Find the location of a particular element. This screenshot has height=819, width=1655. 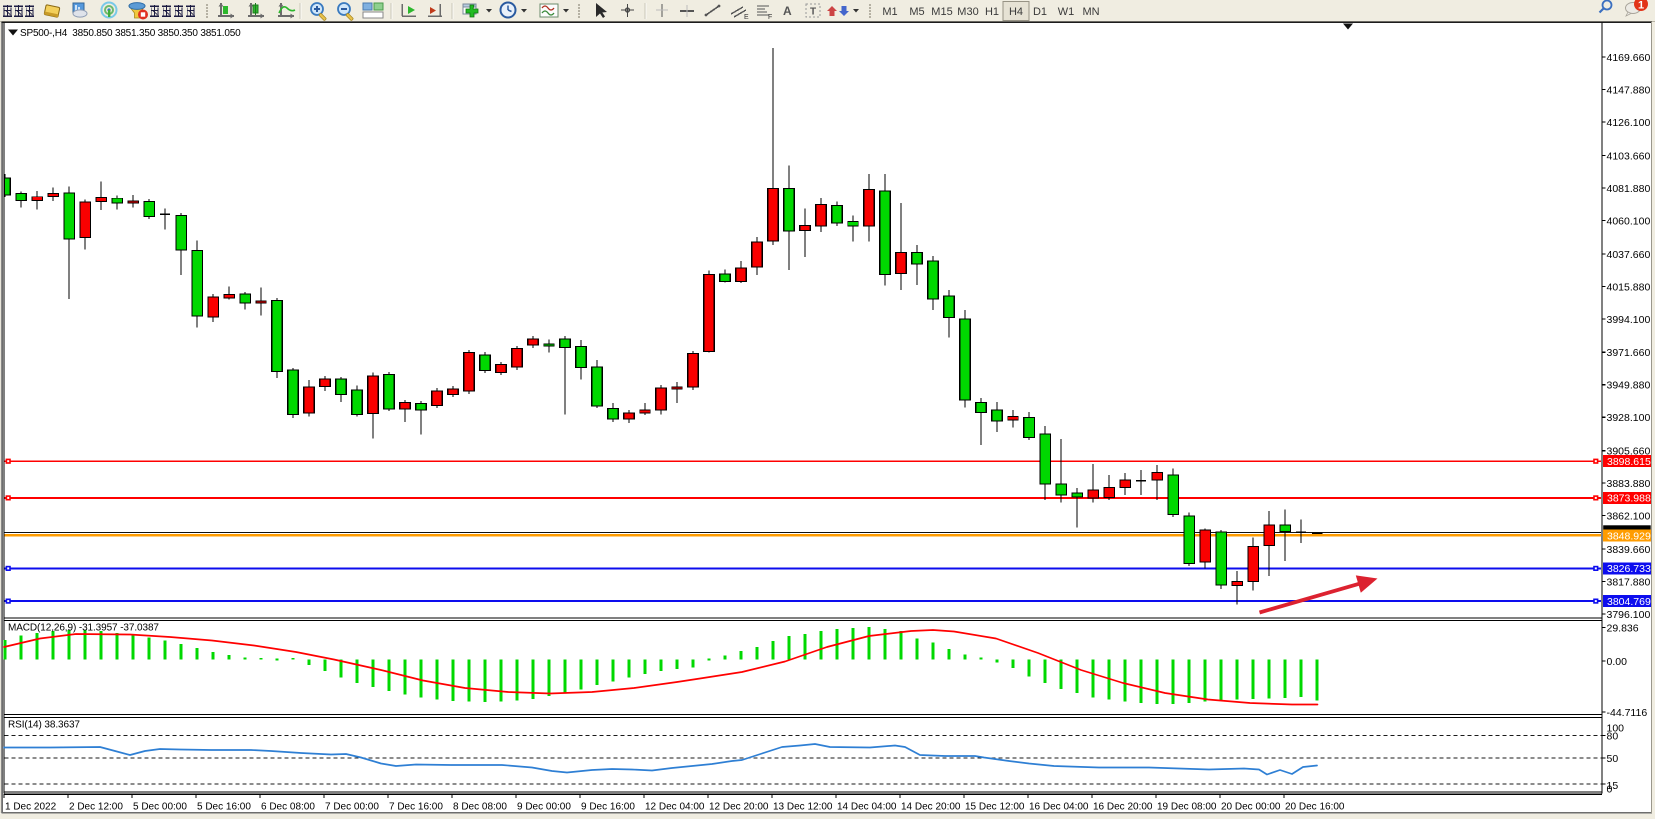

svg-text: 5 Dec 16:00 is located at coordinates (224, 807).